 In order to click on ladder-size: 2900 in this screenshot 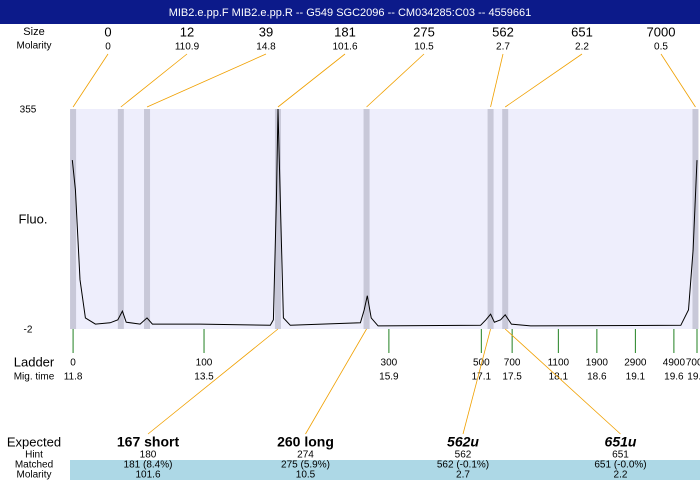, I will do `click(635, 363)`.